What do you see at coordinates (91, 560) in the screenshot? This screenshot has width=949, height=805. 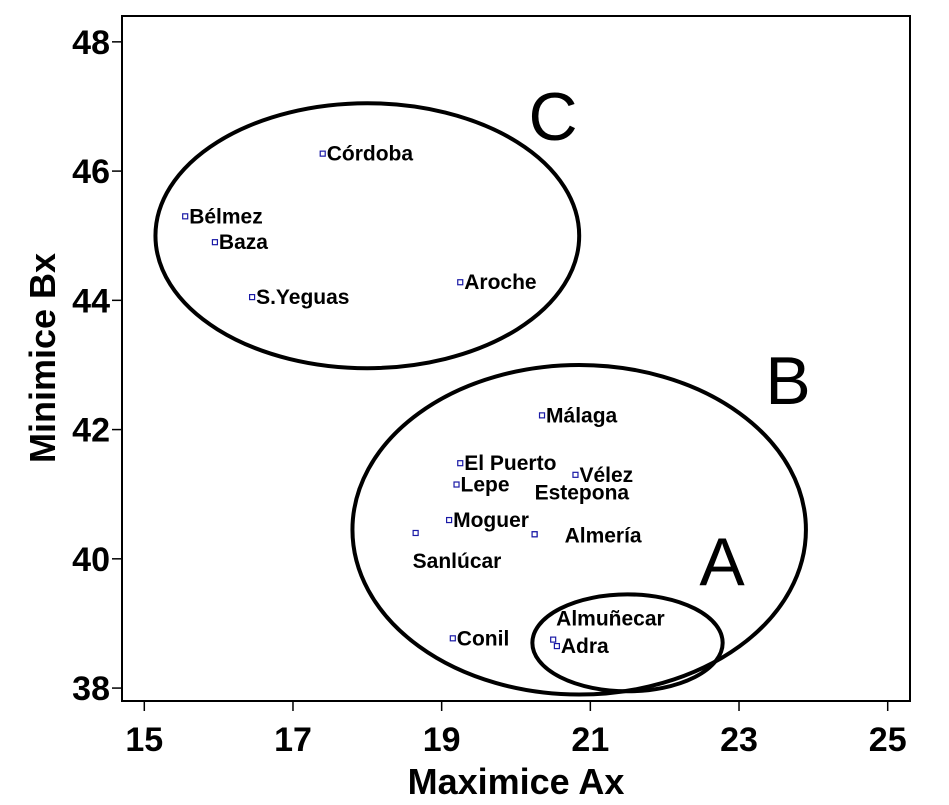 I see `y-tick-label: 40` at bounding box center [91, 560].